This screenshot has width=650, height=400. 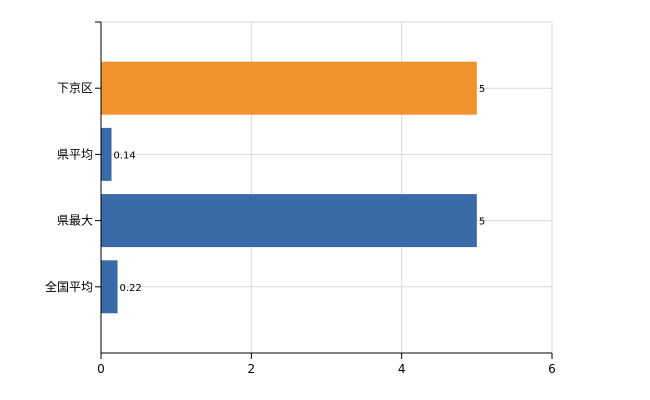 I want to click on y-tick-label: 県平均, so click(x=75, y=154).